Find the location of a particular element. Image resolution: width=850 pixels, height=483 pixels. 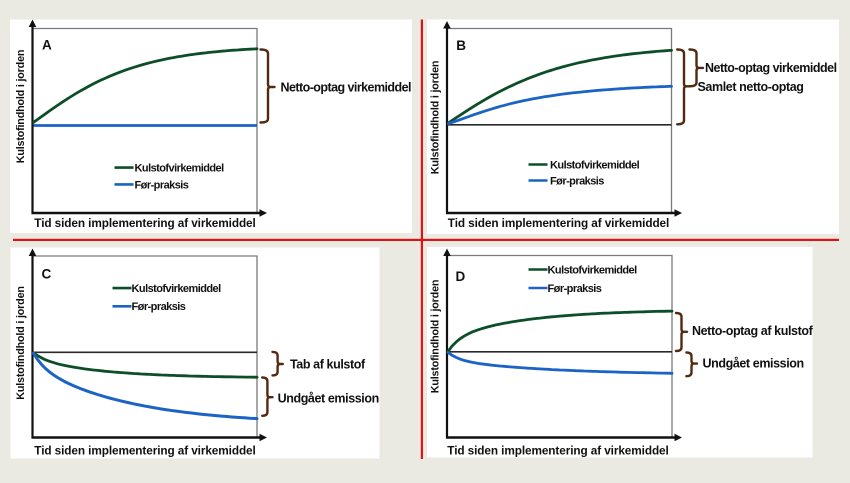

svg-text: Samlet netto-optag is located at coordinates (751, 87).